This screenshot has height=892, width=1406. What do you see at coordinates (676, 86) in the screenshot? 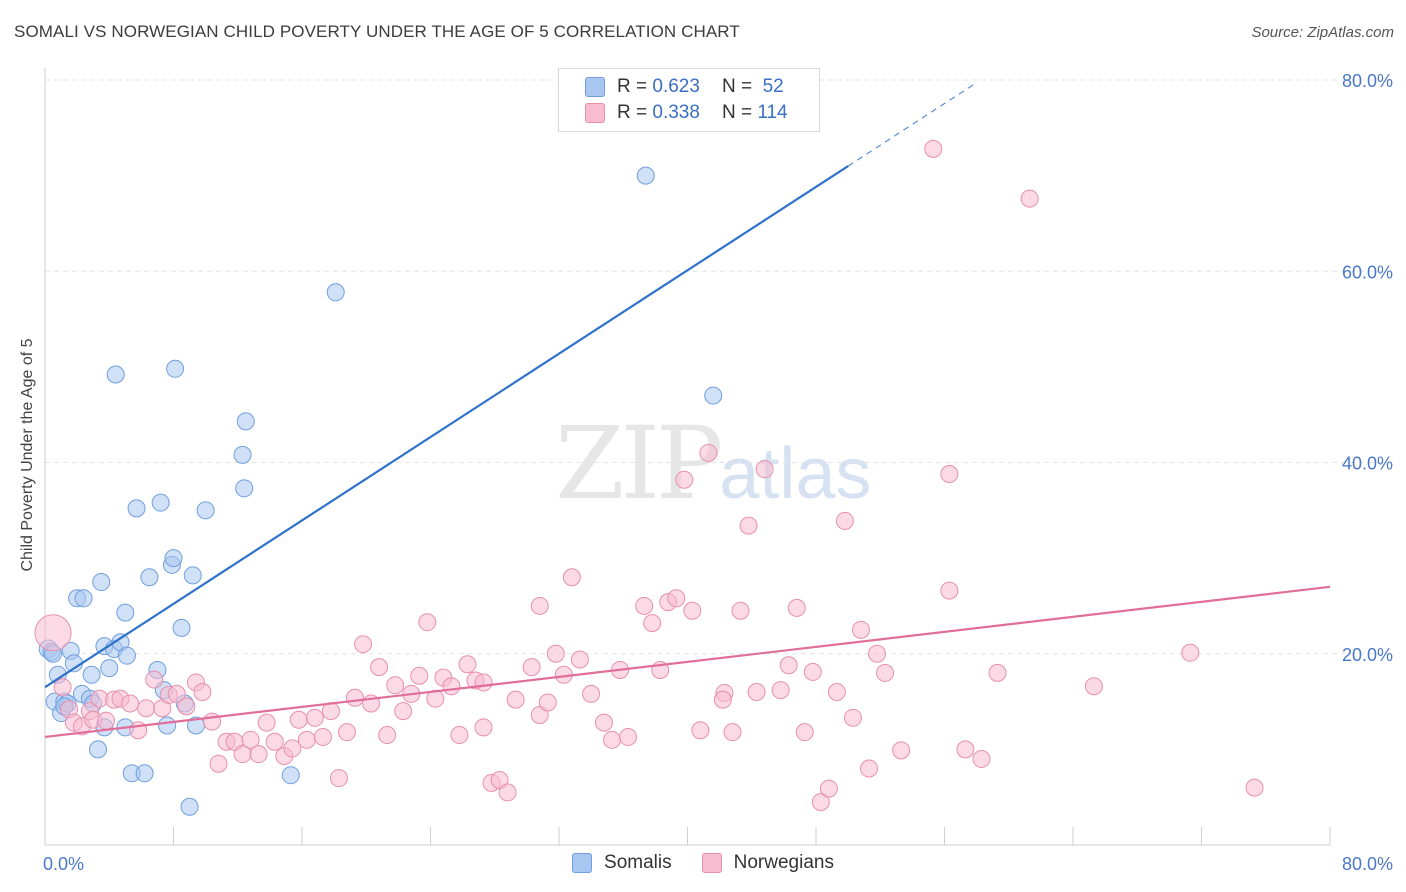
I see `somali-r-value: 0.623` at bounding box center [676, 86].